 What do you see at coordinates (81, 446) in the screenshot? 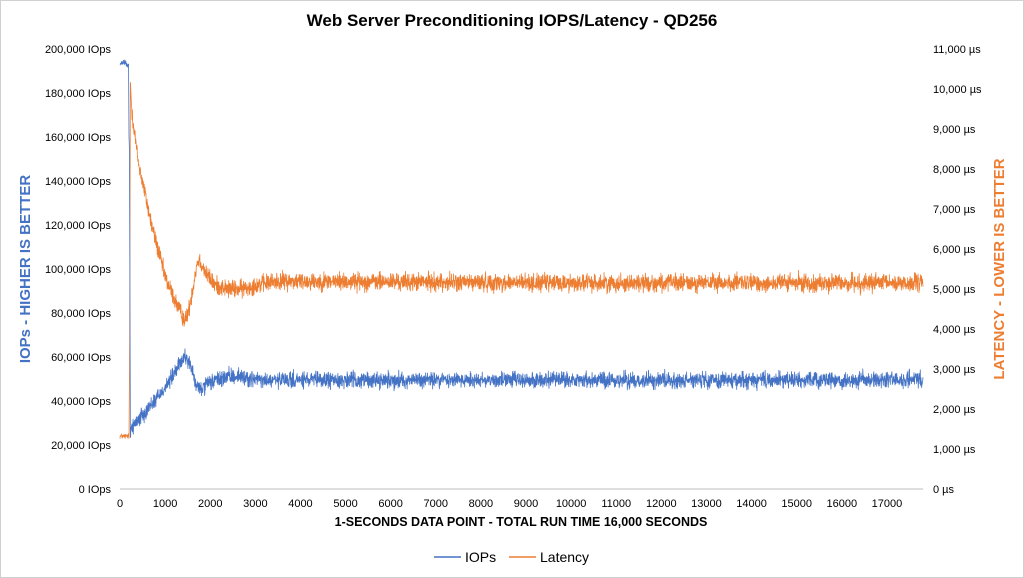
I see `y-left-tick-label: 20,000 IOps` at bounding box center [81, 446].